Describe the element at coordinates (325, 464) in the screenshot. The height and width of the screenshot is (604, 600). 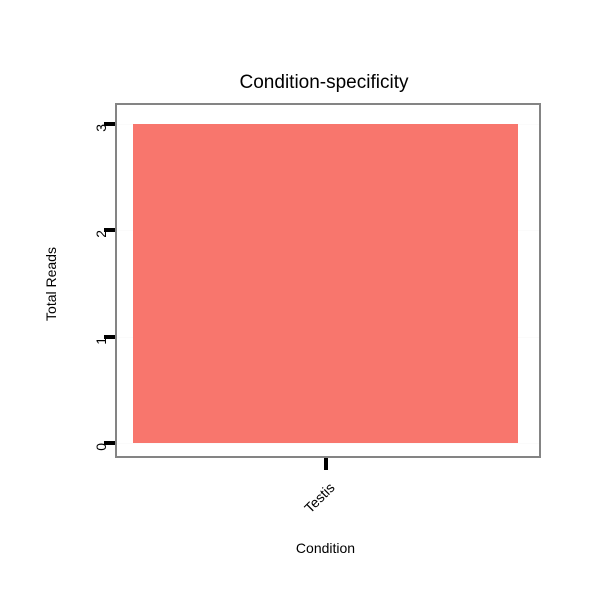
I see `x-tick-mark` at that location.